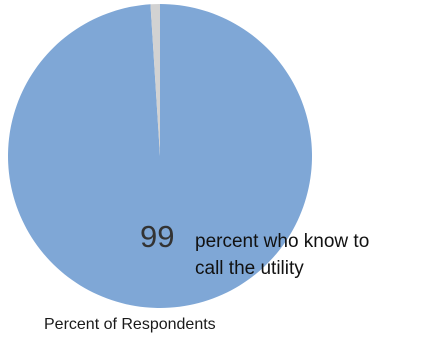 This screenshot has height=343, width=429. Describe the element at coordinates (249, 268) in the screenshot. I see `annotation-label-line2: call the utility` at that location.